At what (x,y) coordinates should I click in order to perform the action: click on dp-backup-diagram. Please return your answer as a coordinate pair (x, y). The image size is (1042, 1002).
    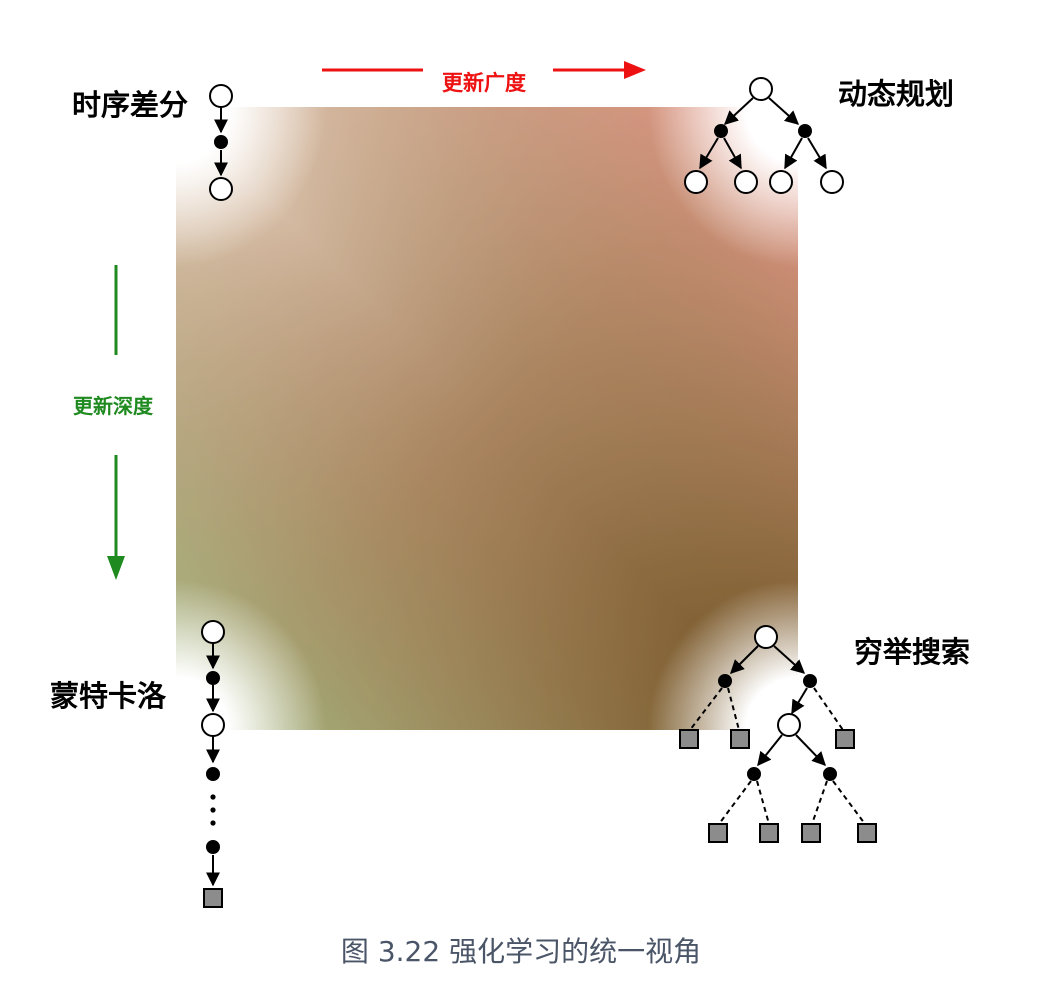
    Looking at the image, I should click on (764, 135).